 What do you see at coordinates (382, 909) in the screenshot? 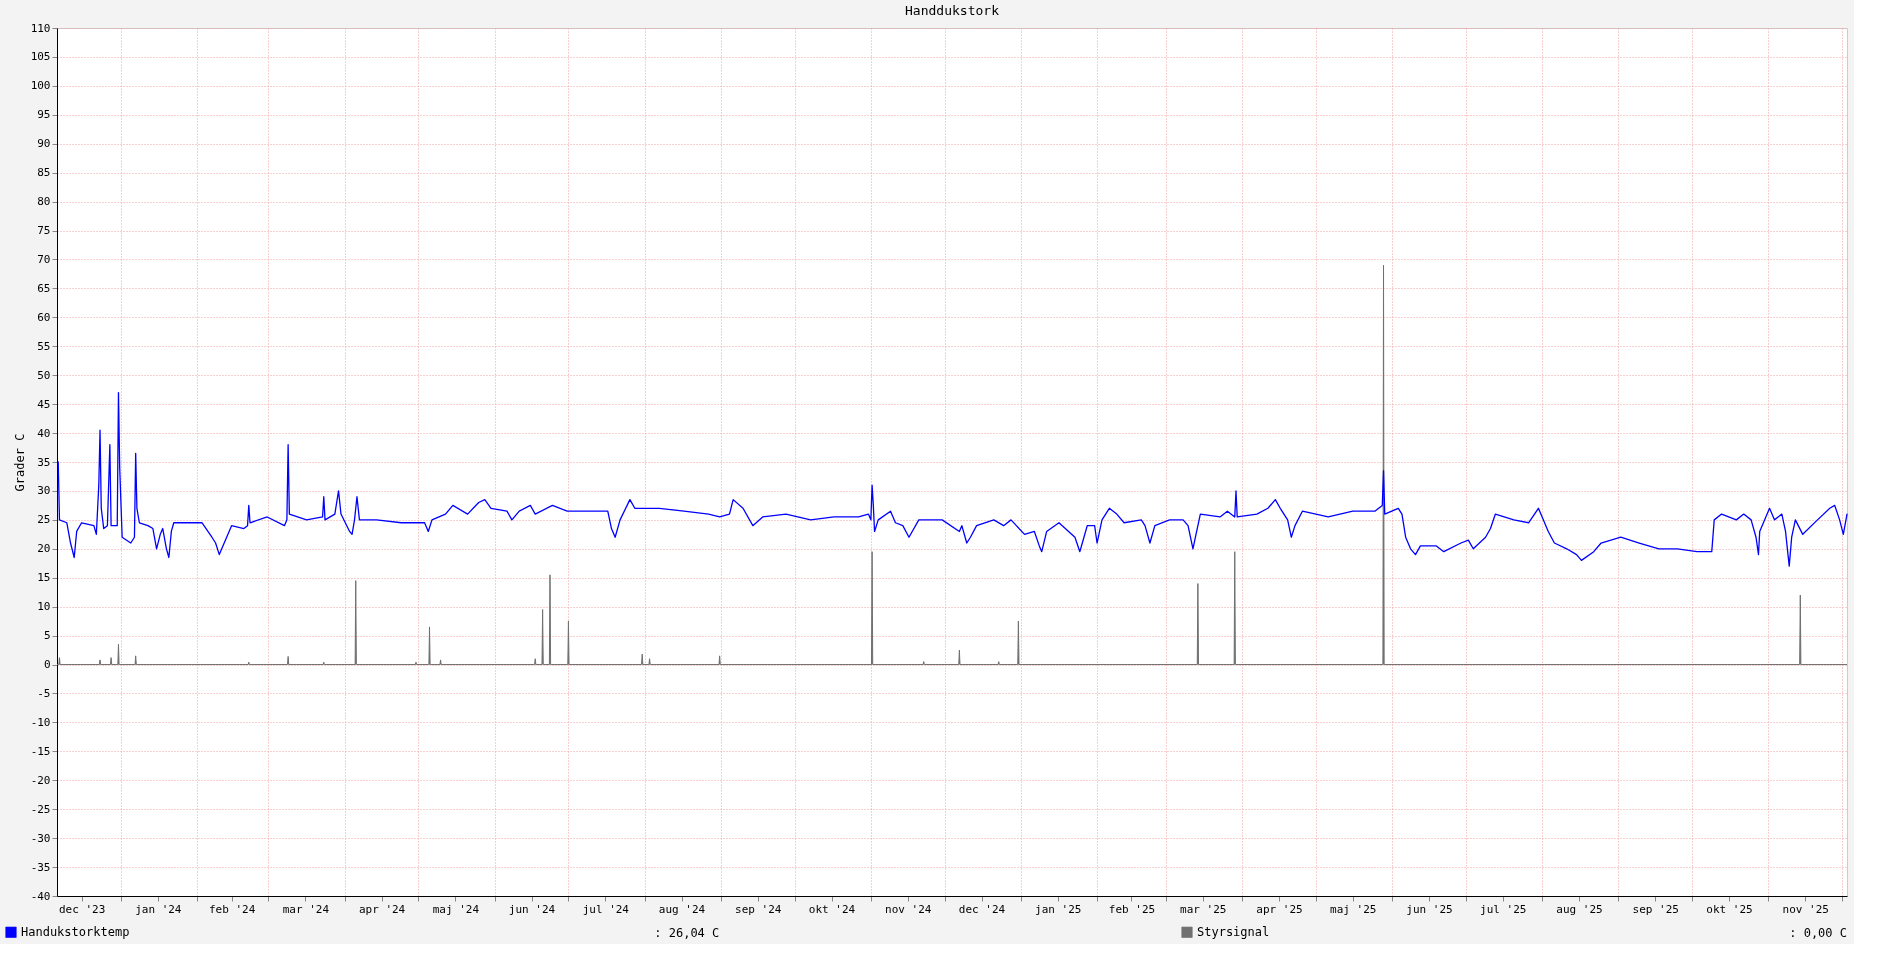
I see `x-tick-label: apr '24` at bounding box center [382, 909].